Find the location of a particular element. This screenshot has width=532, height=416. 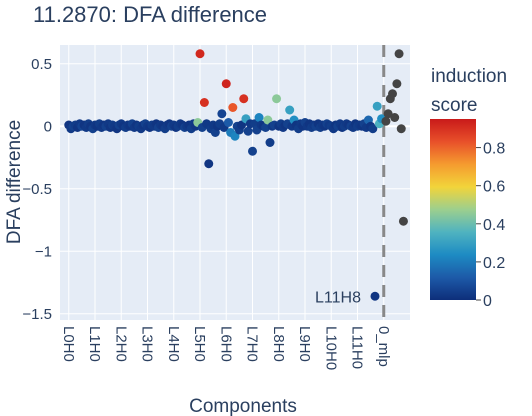

colorbar-tick-label: 0.2 is located at coordinates (494, 263).